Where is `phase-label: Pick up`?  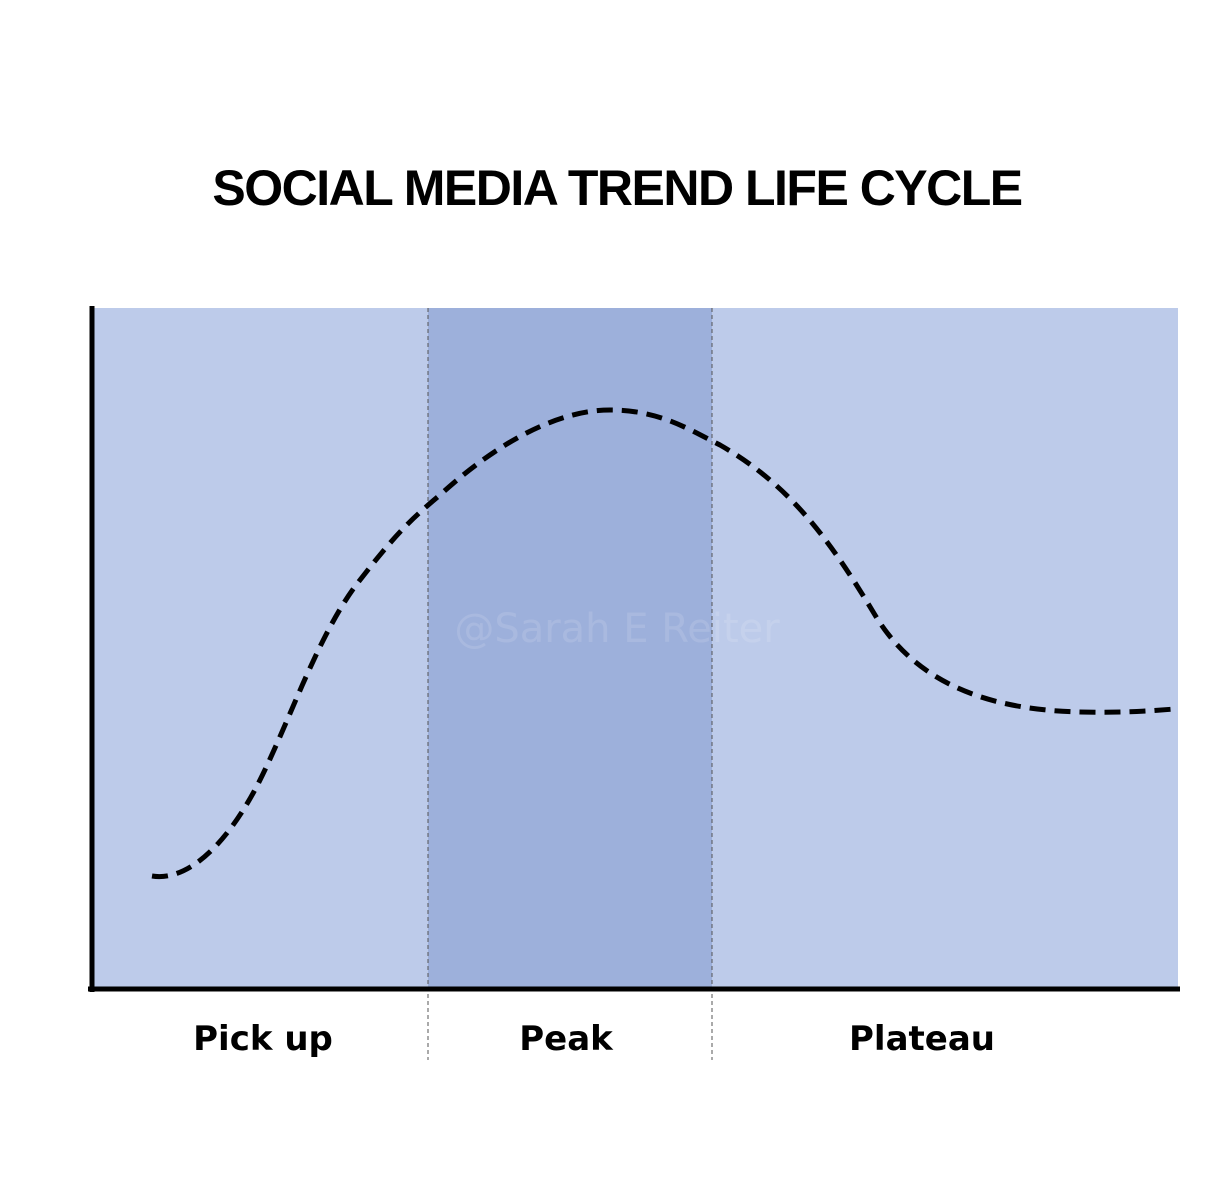 phase-label: Pick up is located at coordinates (263, 1039).